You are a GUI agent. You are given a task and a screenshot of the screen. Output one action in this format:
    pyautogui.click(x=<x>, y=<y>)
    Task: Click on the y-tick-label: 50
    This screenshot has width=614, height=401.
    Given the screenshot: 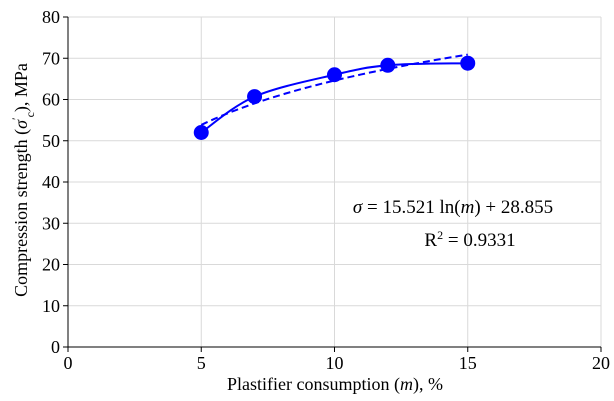 What is the action you would take?
    pyautogui.click(x=51, y=141)
    